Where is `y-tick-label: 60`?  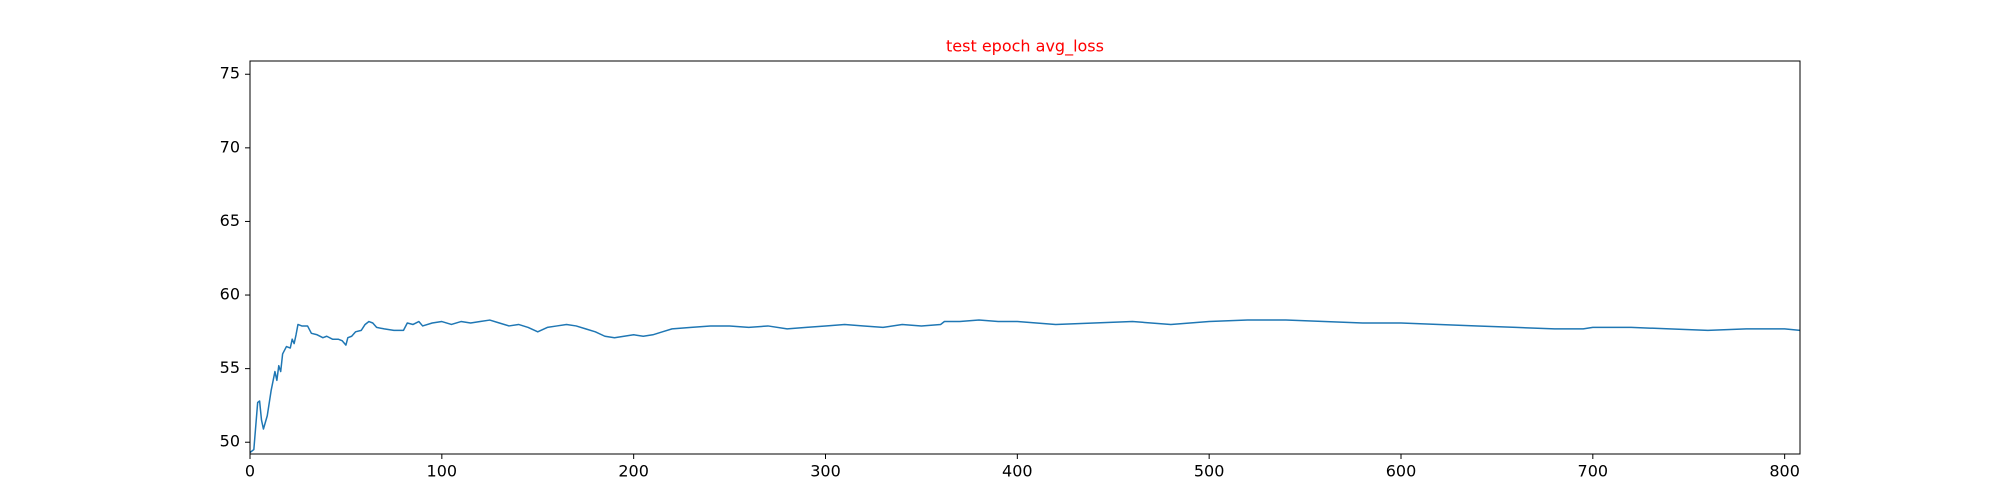
y-tick-label: 60 is located at coordinates (230, 294).